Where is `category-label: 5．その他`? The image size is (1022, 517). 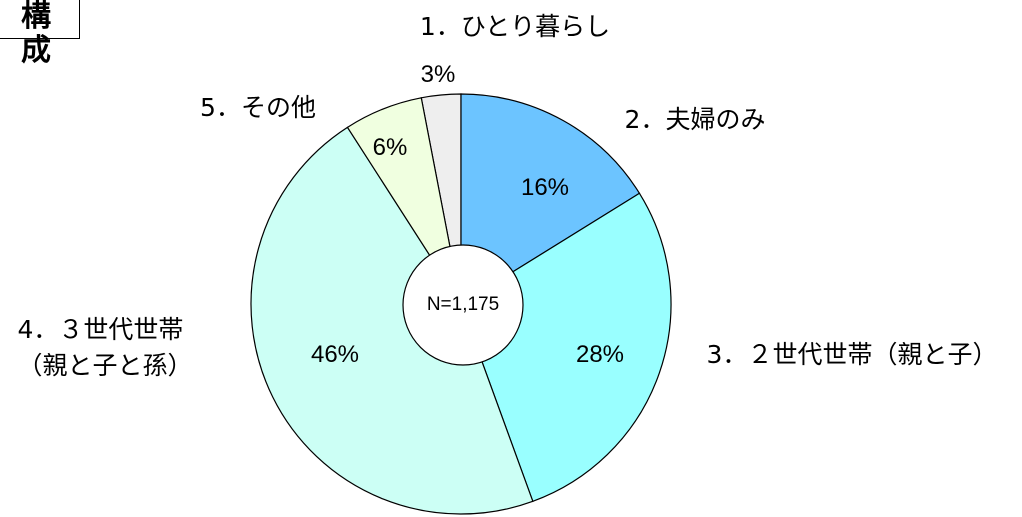
category-label: 5．その他 is located at coordinates (258, 107).